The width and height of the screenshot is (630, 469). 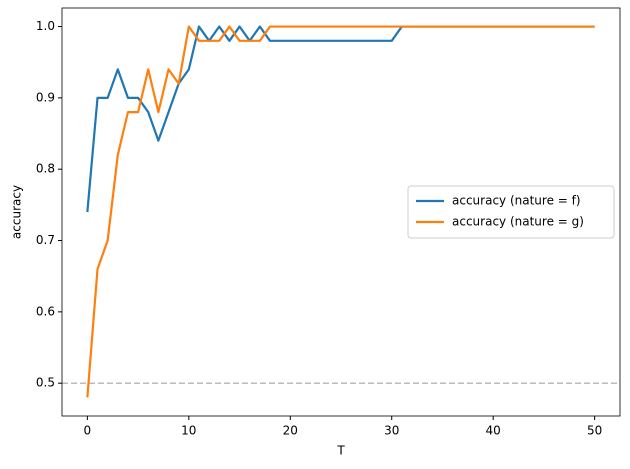 I want to click on y-tick-label: 0.9, so click(x=45, y=97).